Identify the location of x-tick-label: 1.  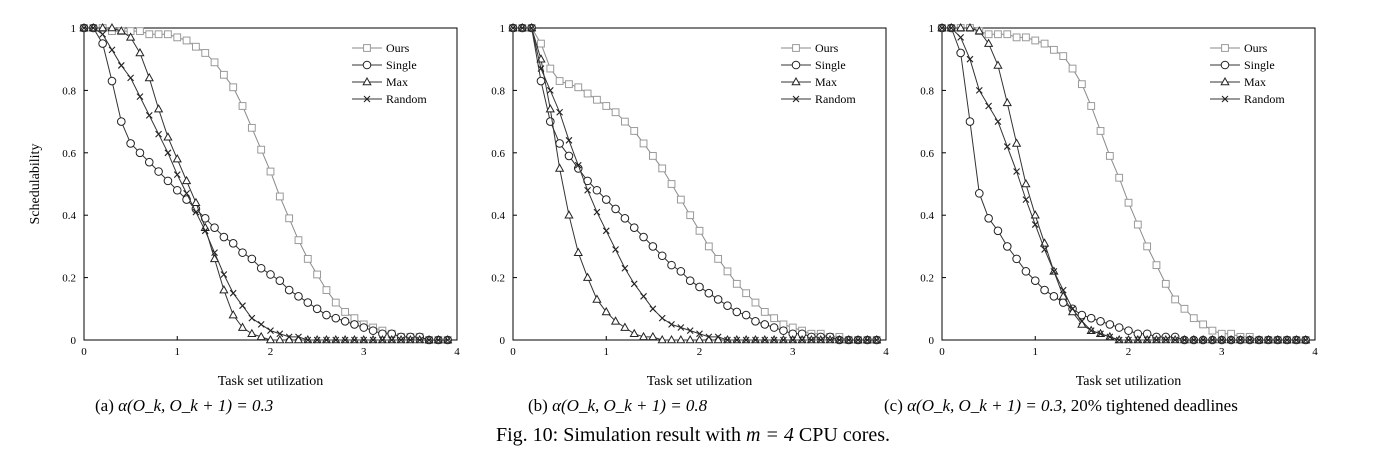
(607, 352).